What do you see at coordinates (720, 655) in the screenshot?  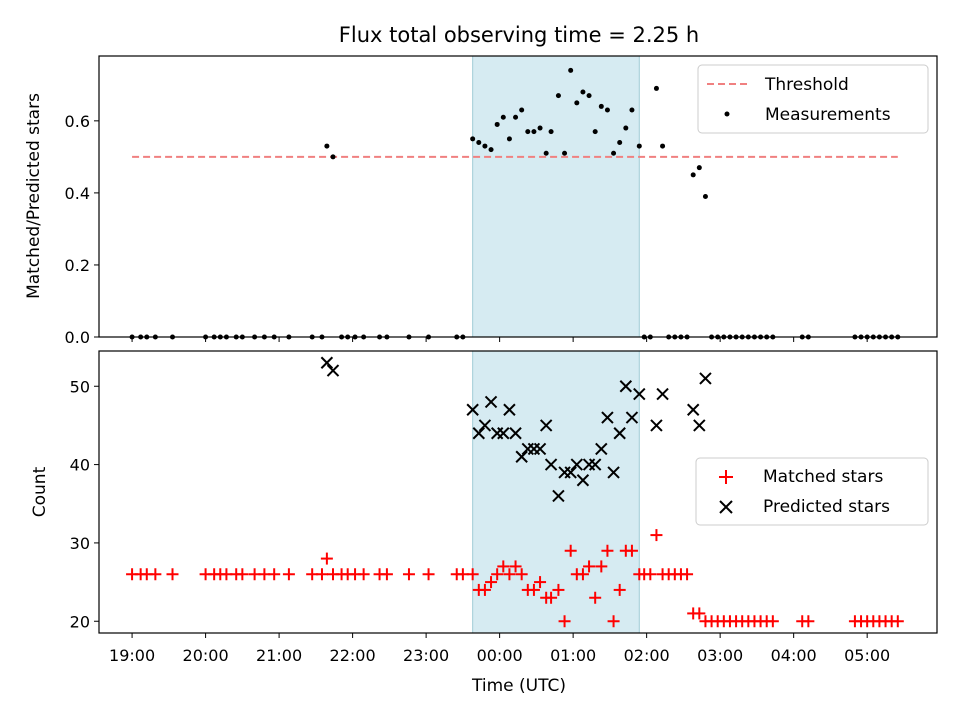 I see `x-tick-label: 03:00` at bounding box center [720, 655].